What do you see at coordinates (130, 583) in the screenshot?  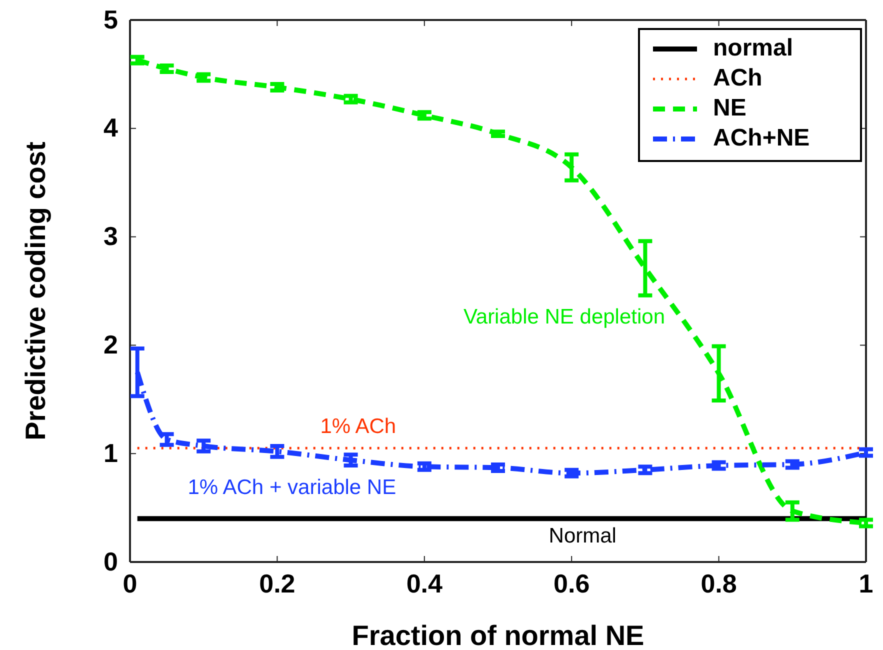 I see `x-tick-label: 0` at bounding box center [130, 583].